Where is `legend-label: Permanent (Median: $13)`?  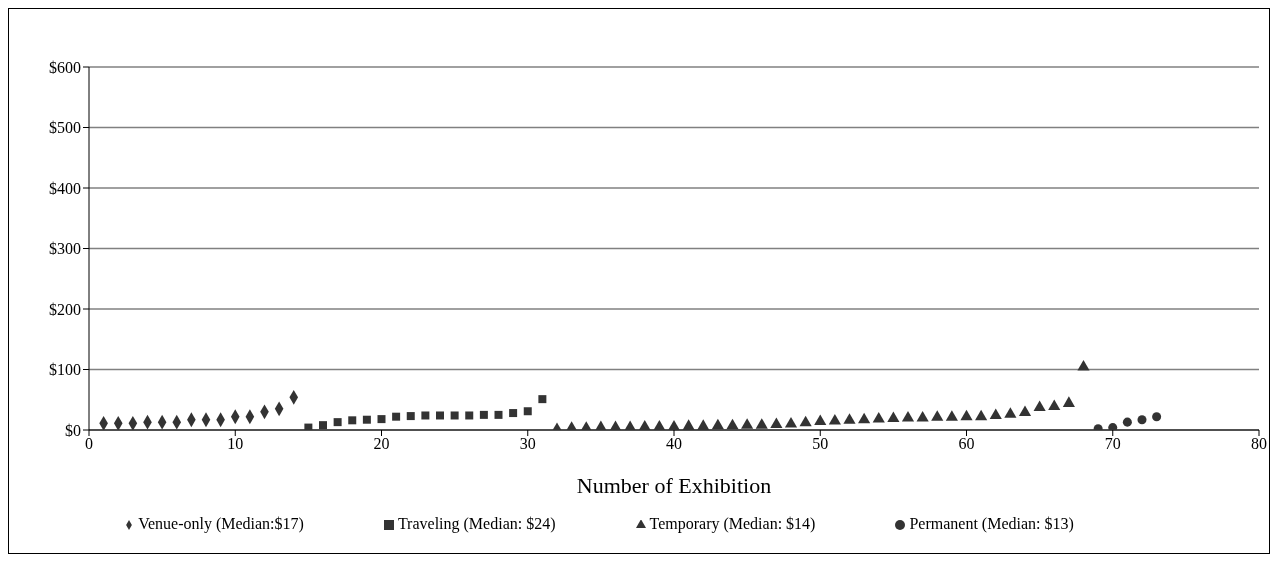 legend-label: Permanent (Median: $13) is located at coordinates (991, 523).